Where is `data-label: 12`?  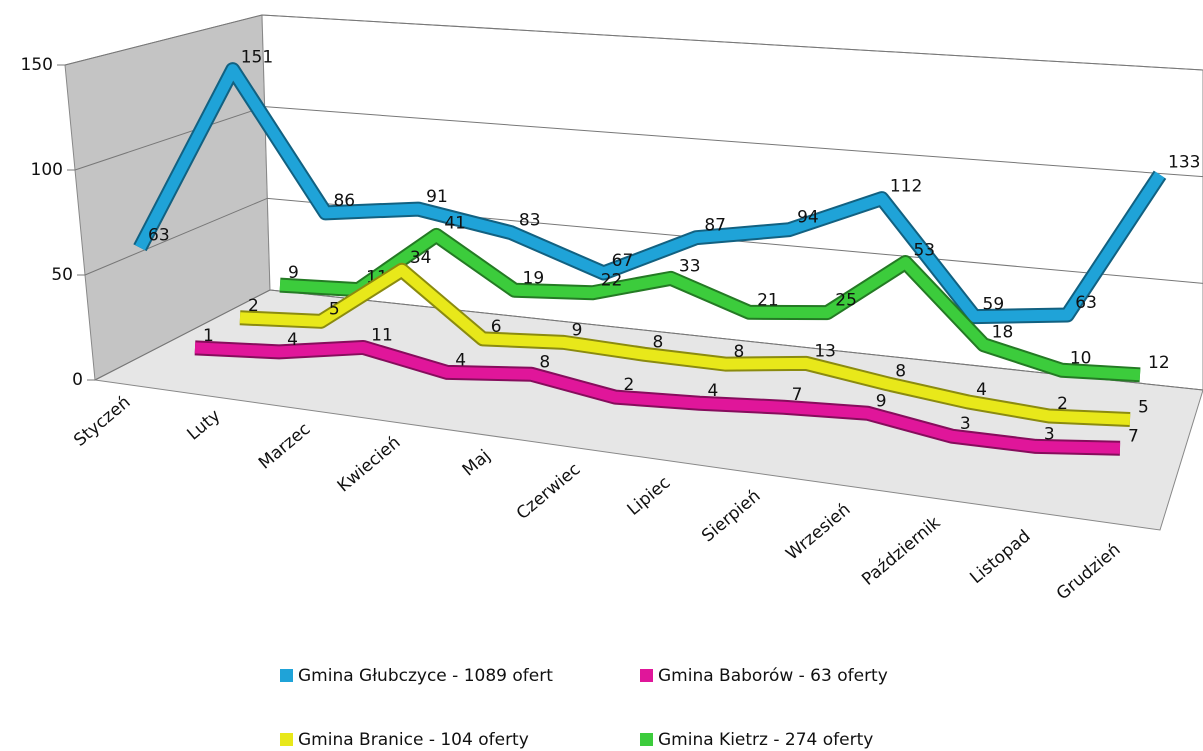
data-label: 12 is located at coordinates (1159, 363).